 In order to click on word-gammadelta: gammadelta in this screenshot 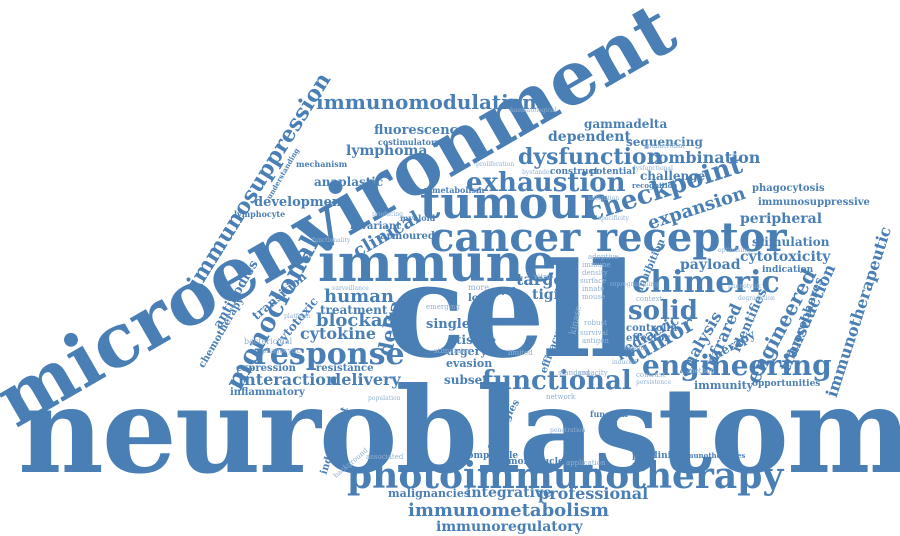, I will do `click(626, 124)`.